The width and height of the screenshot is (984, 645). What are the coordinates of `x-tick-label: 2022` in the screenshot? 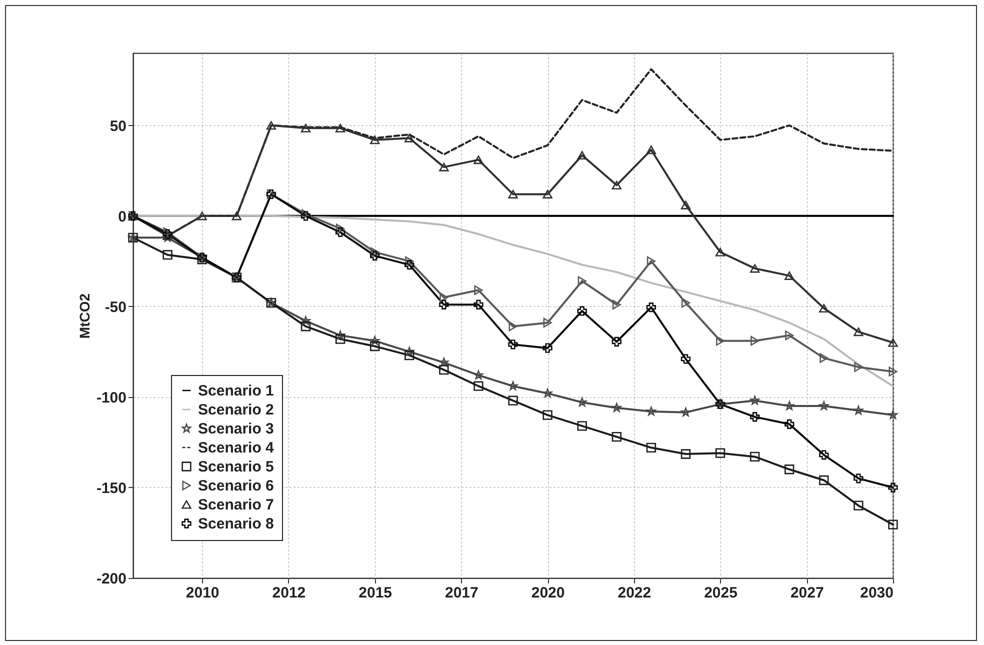 It's located at (635, 593).